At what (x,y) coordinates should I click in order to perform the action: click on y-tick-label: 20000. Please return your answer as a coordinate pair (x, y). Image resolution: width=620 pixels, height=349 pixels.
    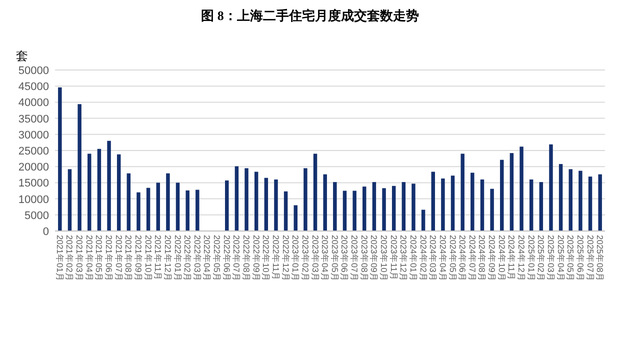
    Looking at the image, I should click on (33, 168).